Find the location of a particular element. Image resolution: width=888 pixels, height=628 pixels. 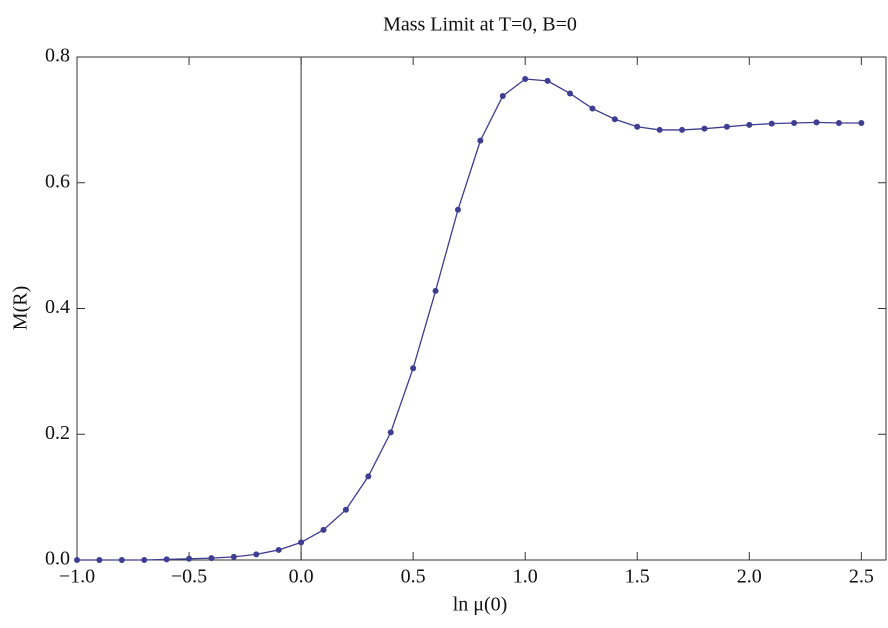

x-tick-label: −1.0 is located at coordinates (77, 577).